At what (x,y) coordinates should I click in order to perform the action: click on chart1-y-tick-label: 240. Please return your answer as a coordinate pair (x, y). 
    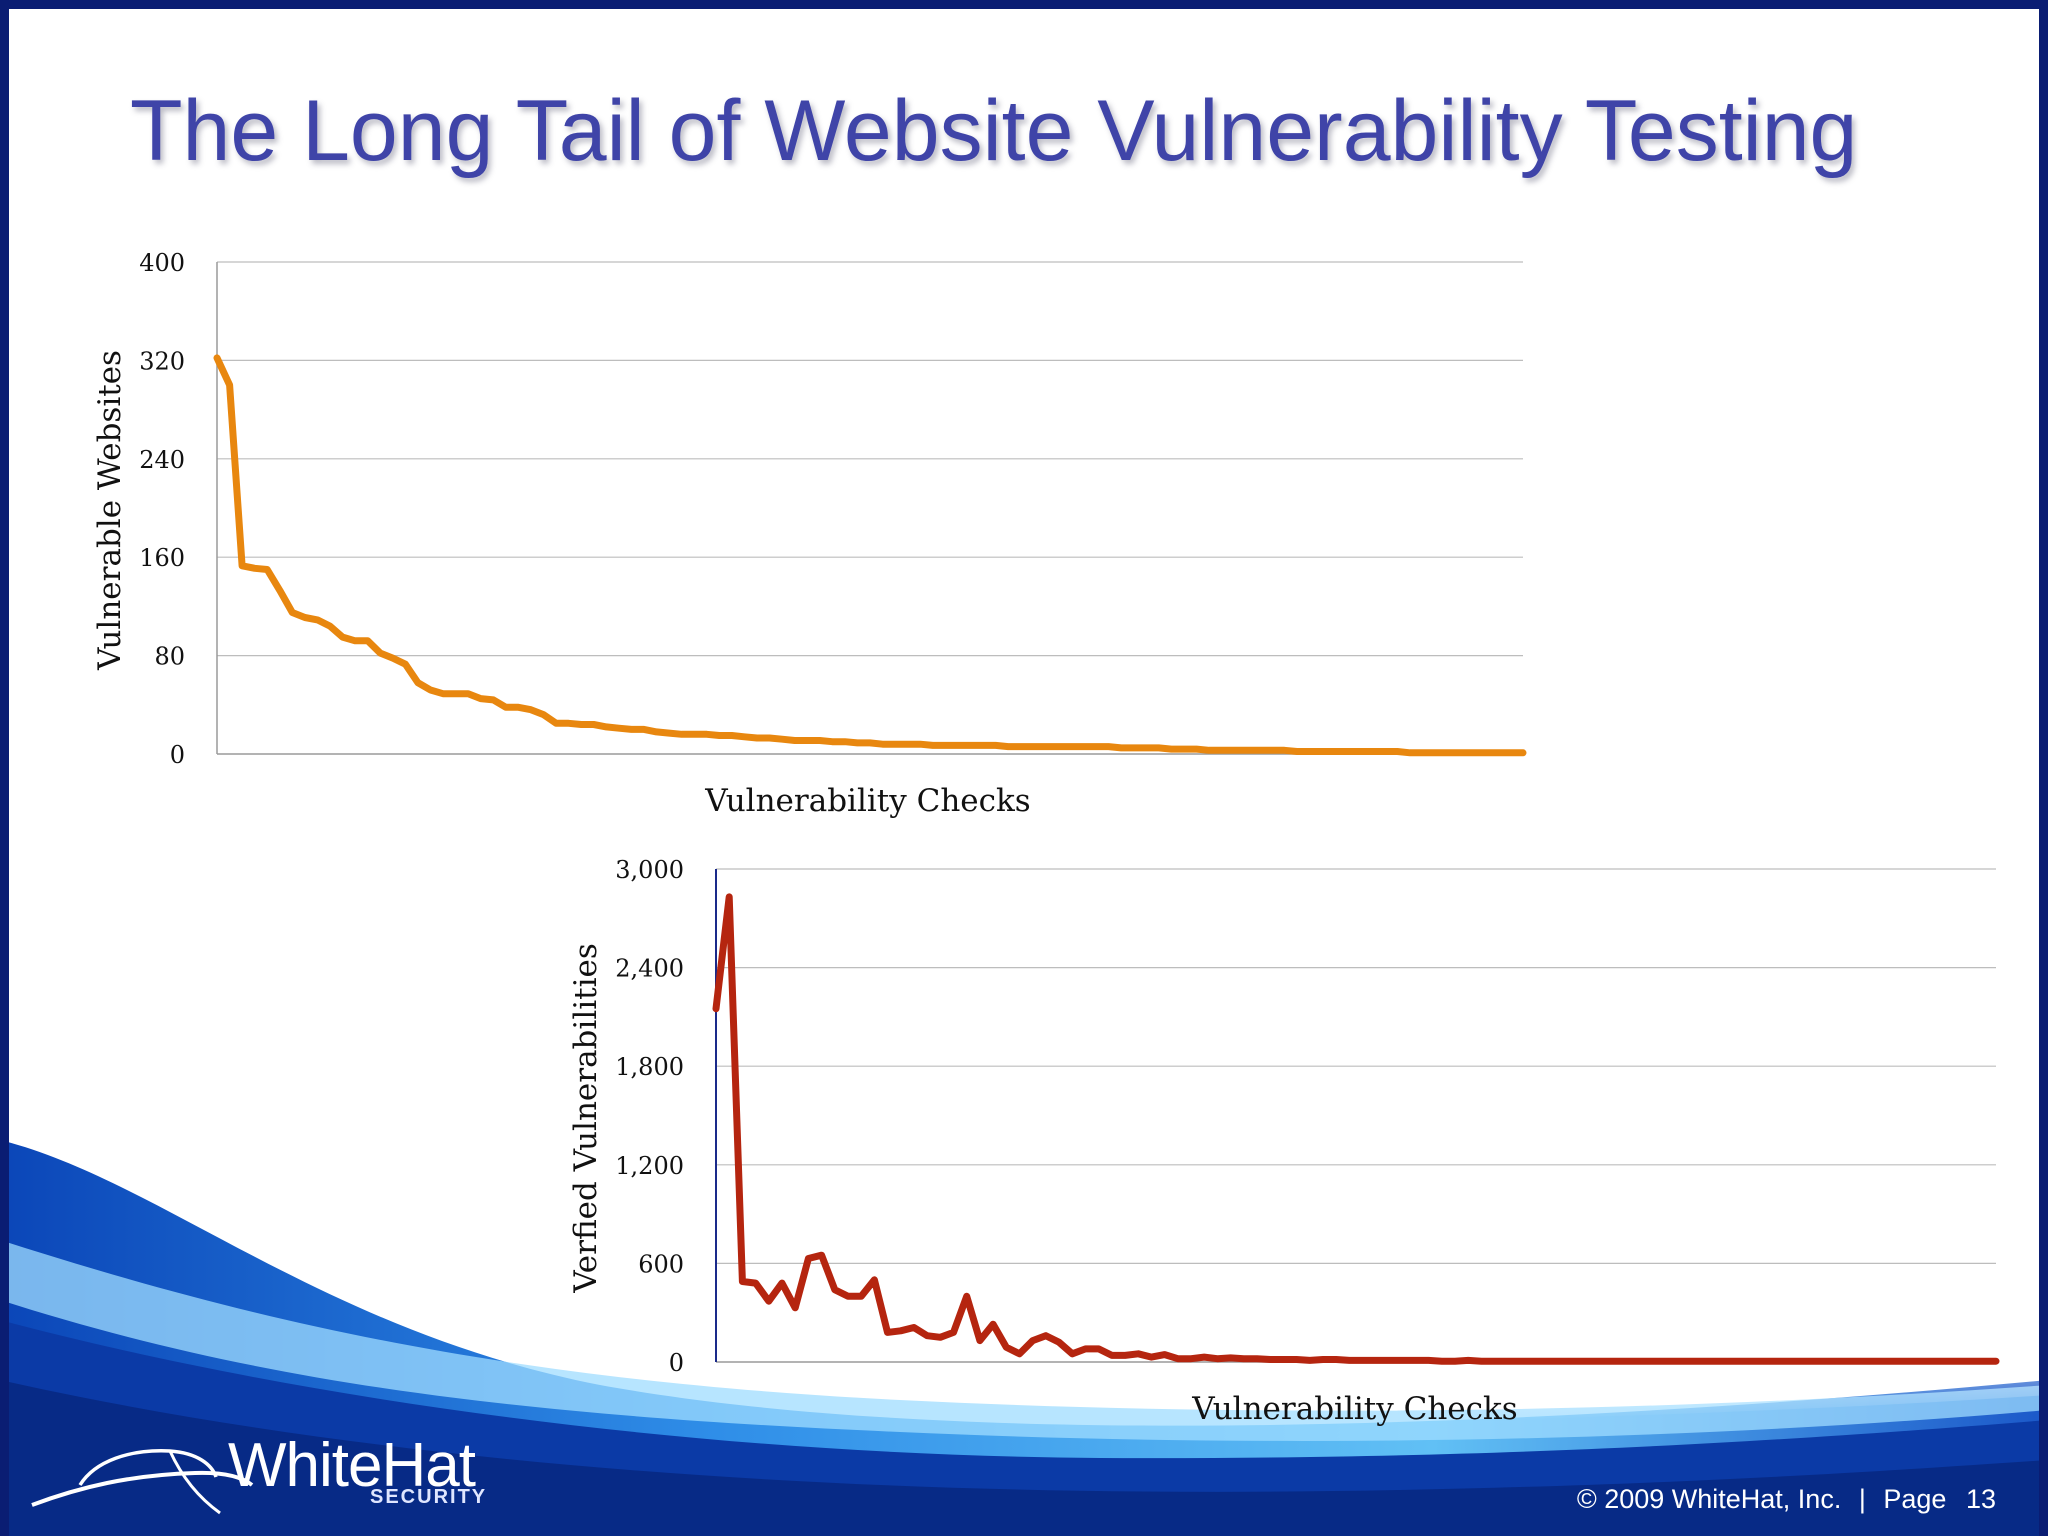
    Looking at the image, I should click on (162, 460).